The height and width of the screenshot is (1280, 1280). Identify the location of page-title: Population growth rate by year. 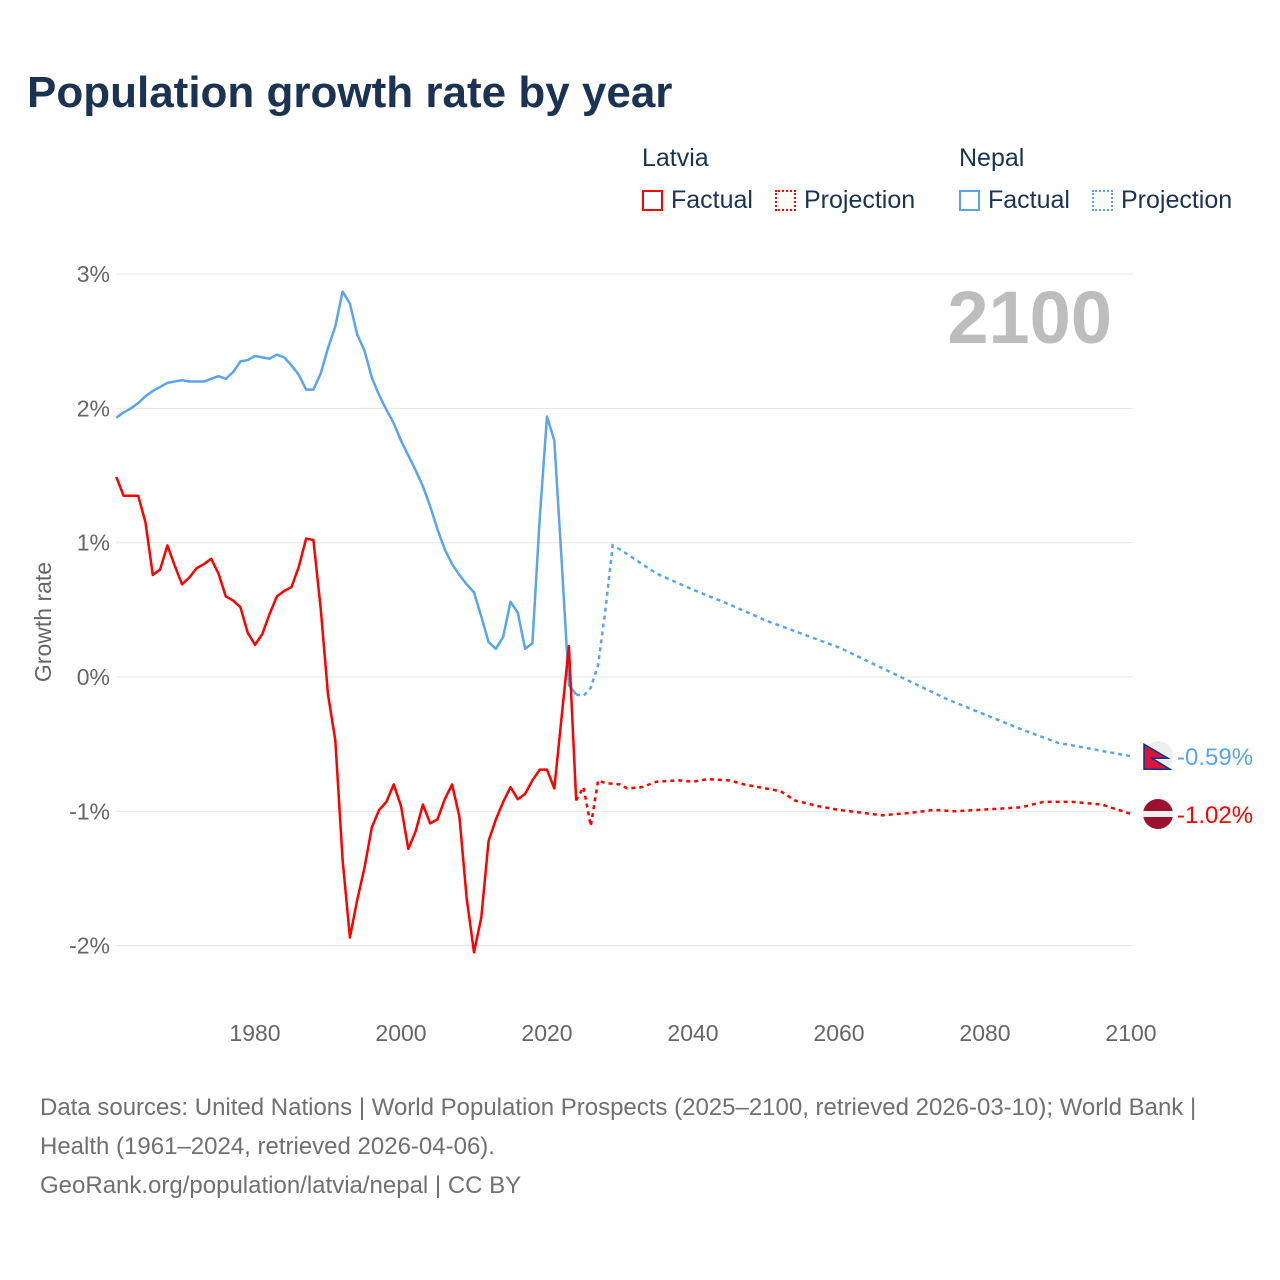
(350, 92).